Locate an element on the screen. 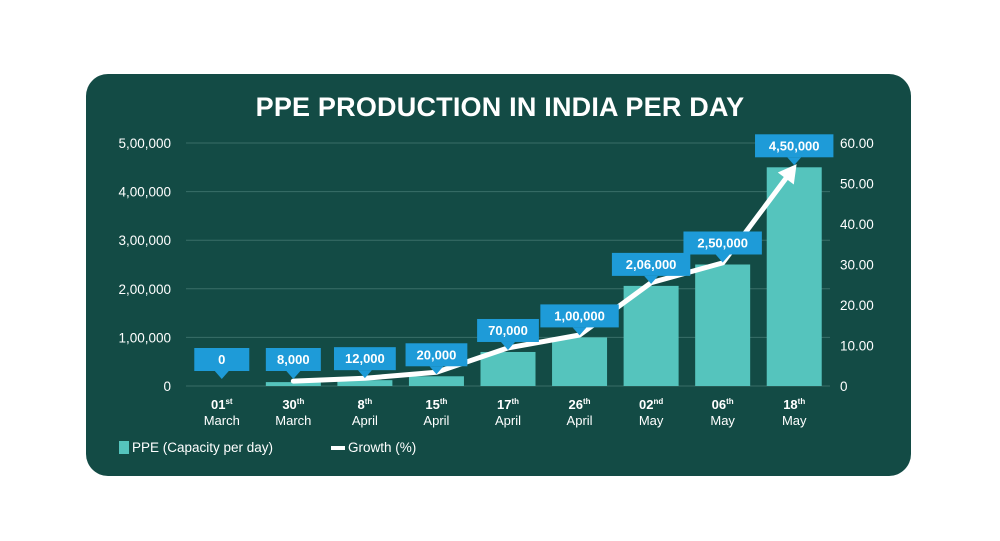  data-label: 12,000 is located at coordinates (365, 358).